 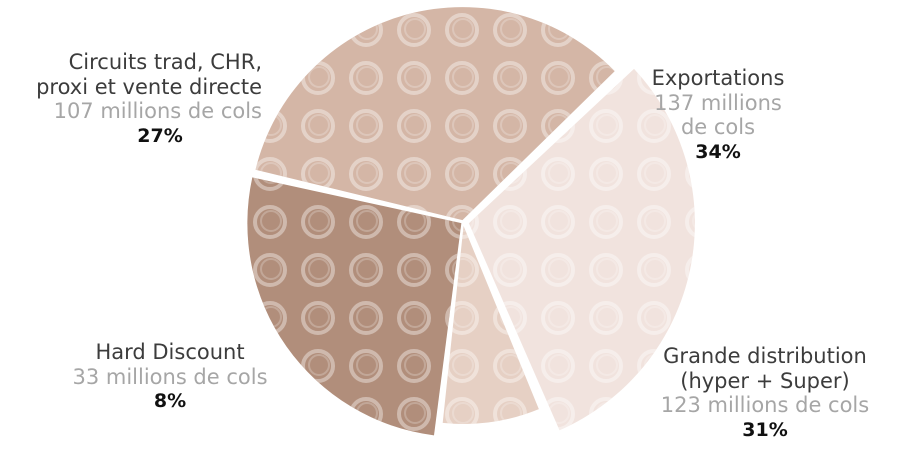 I want to click on label-exportations-volume: 137 millions, so click(x=718, y=102).